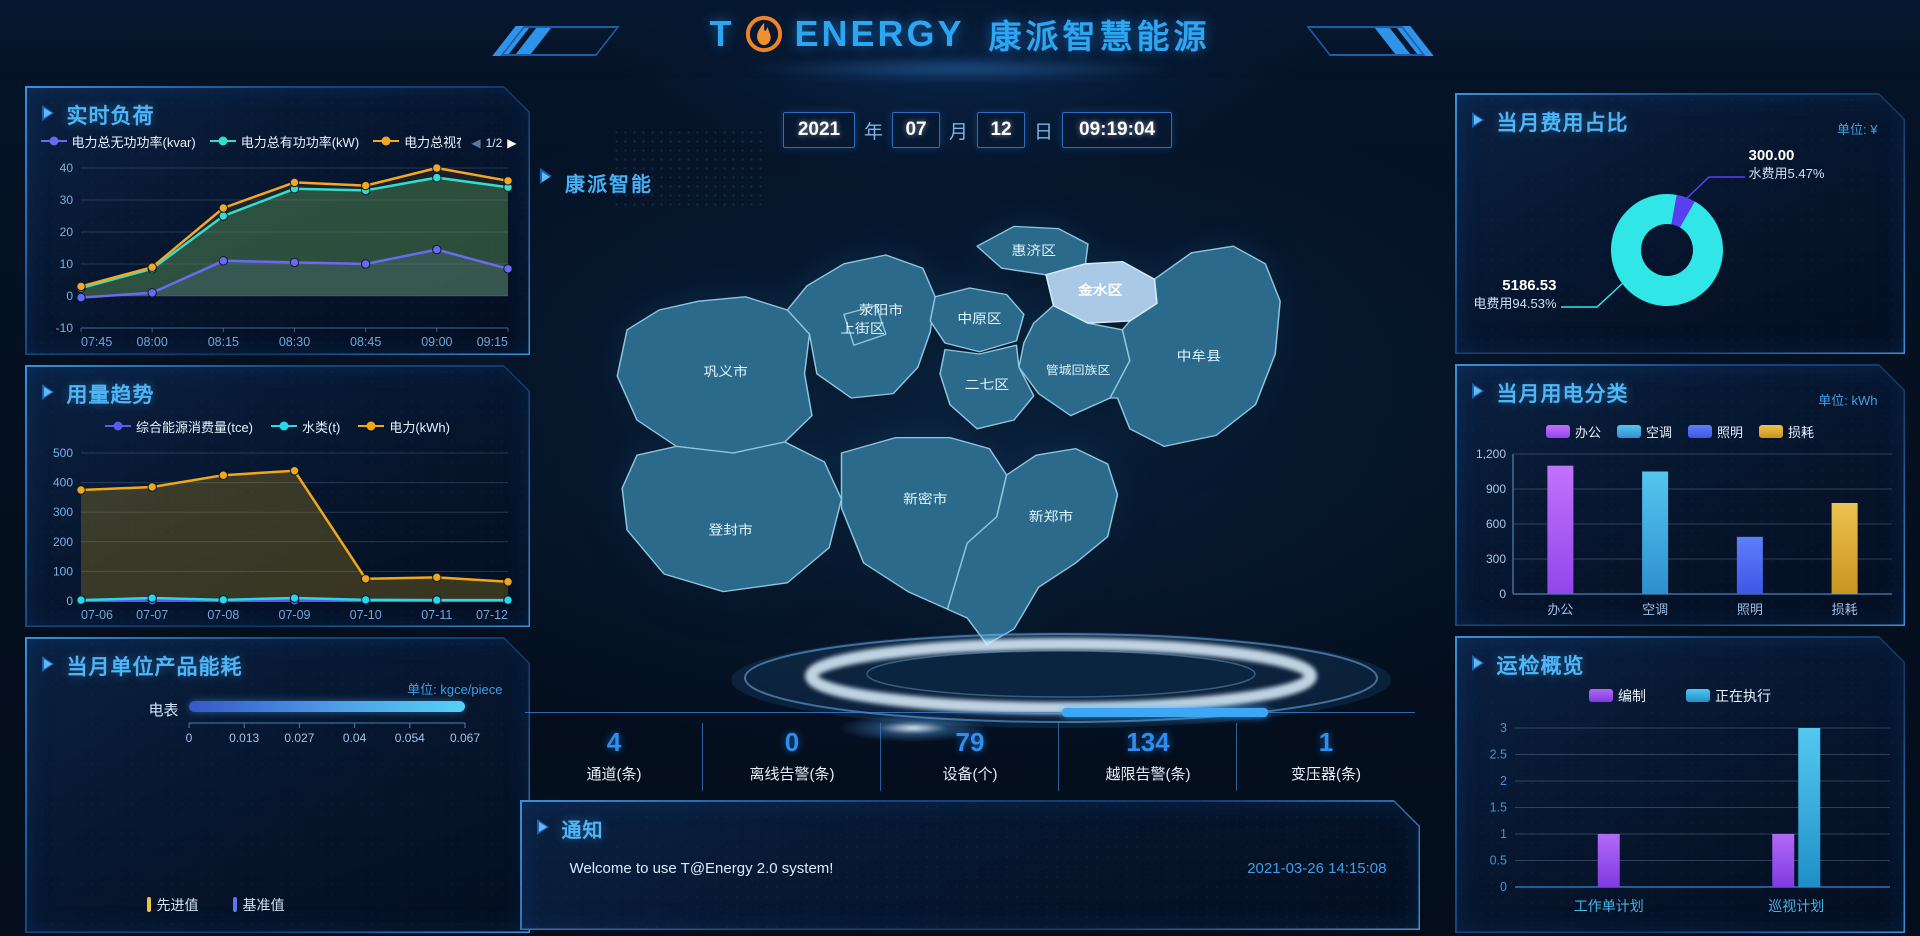  What do you see at coordinates (1495, 524) in the screenshot?
I see `svg-text: 600` at bounding box center [1495, 524].